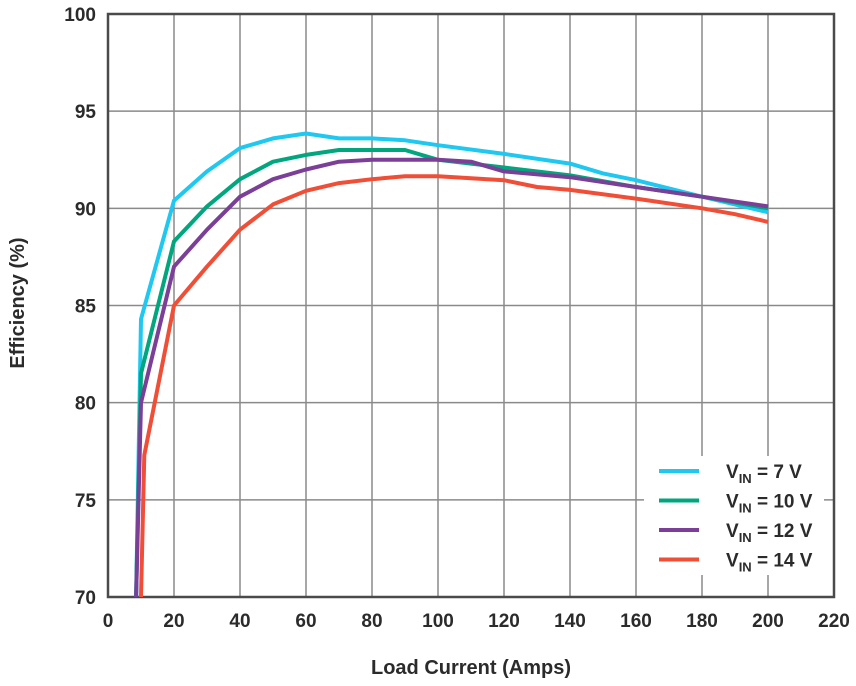 The image size is (856, 686). Describe the element at coordinates (438, 621) in the screenshot. I see `x-tick-label: 100` at that location.